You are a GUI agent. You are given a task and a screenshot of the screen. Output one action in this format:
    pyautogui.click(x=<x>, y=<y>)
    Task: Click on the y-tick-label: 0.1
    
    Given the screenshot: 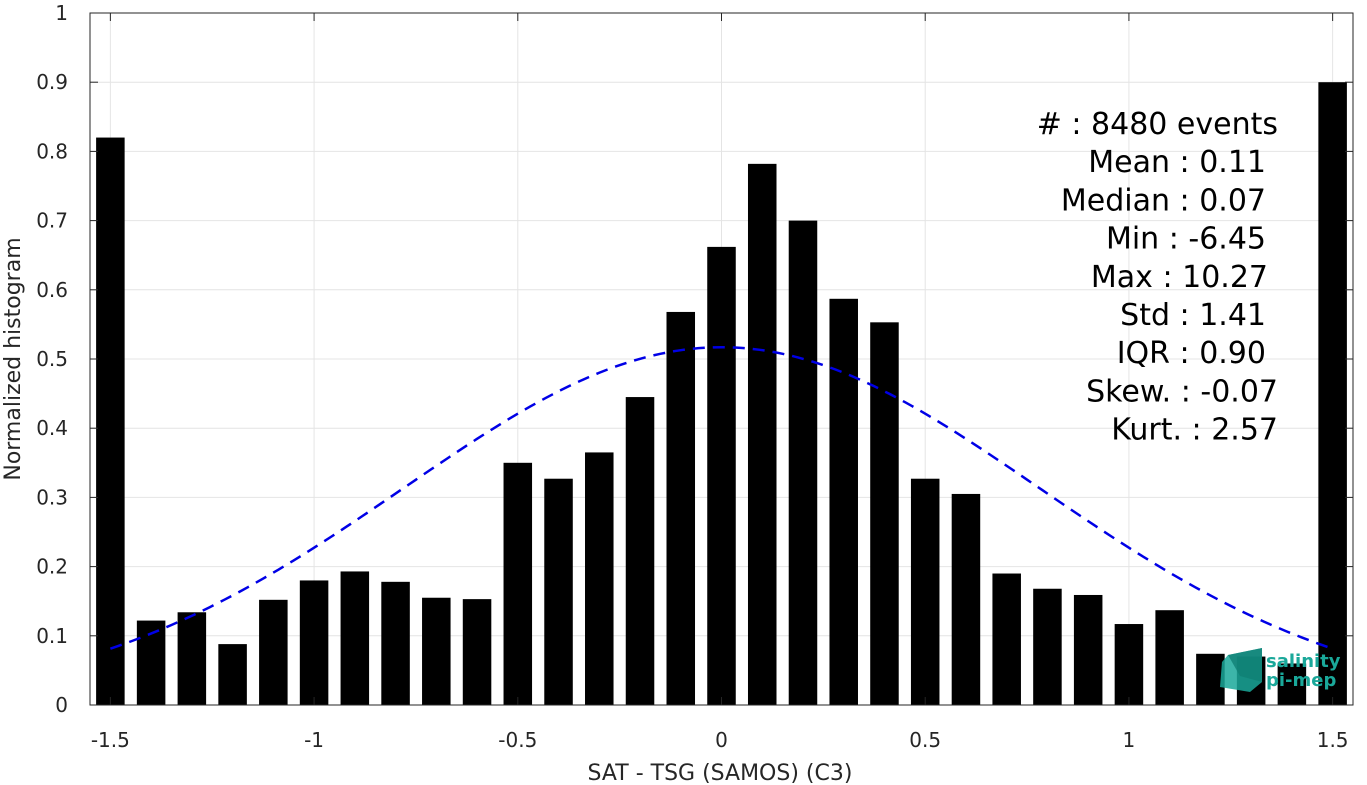 What is the action you would take?
    pyautogui.click(x=52, y=636)
    